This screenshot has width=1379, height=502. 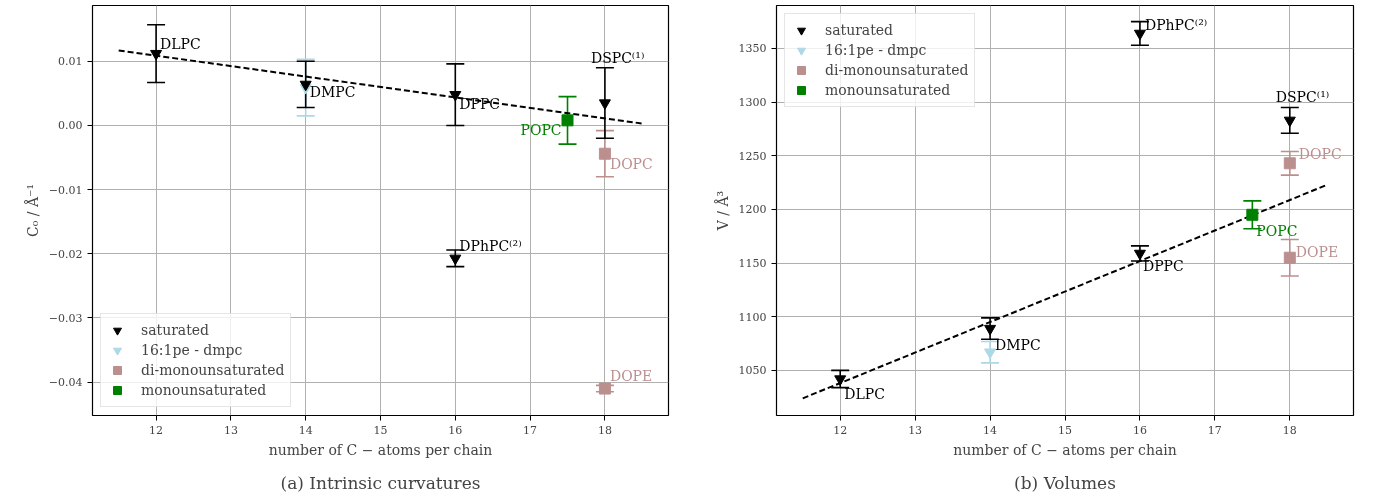 What do you see at coordinates (631, 163) in the screenshot?
I see `annotation: DOPC` at bounding box center [631, 163].